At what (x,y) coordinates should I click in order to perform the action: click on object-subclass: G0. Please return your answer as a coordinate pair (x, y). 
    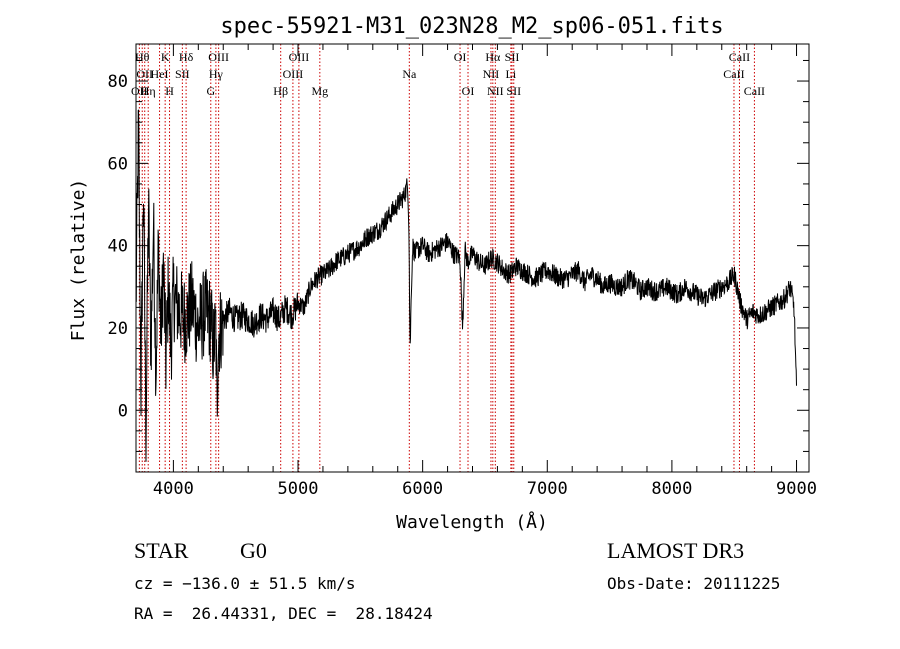
    Looking at the image, I should click on (253, 550).